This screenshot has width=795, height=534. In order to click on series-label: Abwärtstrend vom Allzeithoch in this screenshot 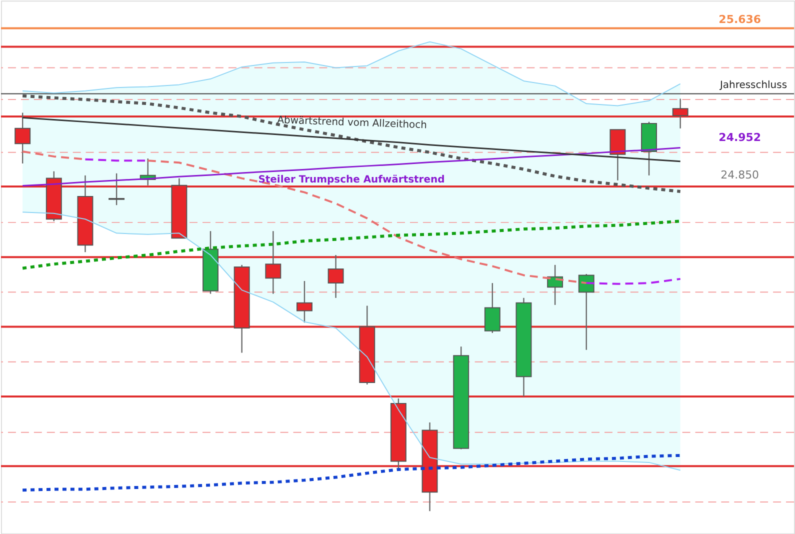, I will do `click(352, 123)`.